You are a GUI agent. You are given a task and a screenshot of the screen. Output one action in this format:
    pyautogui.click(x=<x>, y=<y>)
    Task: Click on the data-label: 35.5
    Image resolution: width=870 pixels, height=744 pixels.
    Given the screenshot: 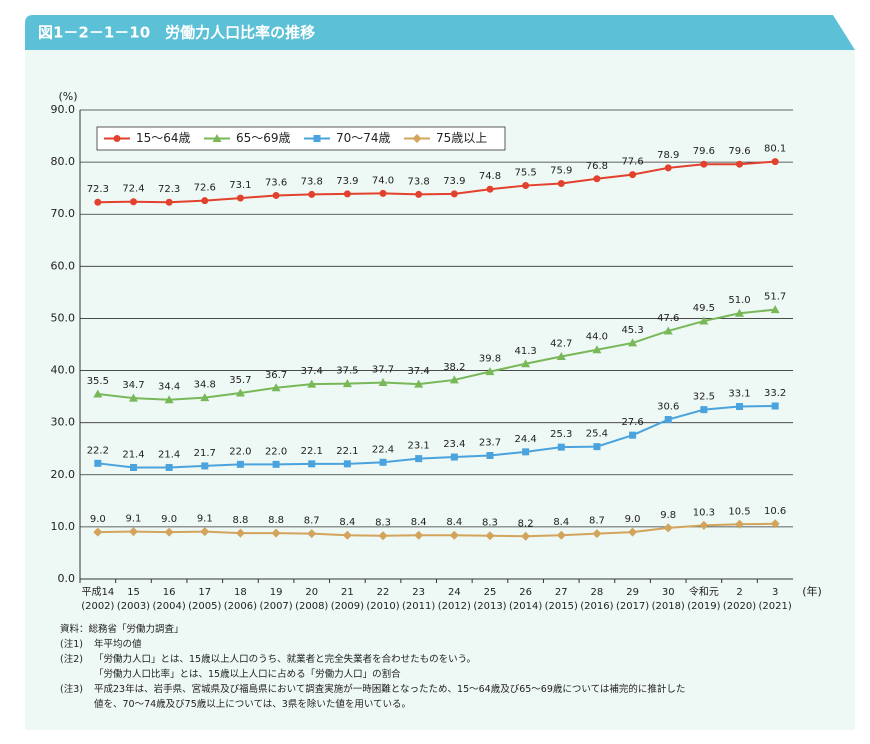 What is the action you would take?
    pyautogui.click(x=98, y=381)
    